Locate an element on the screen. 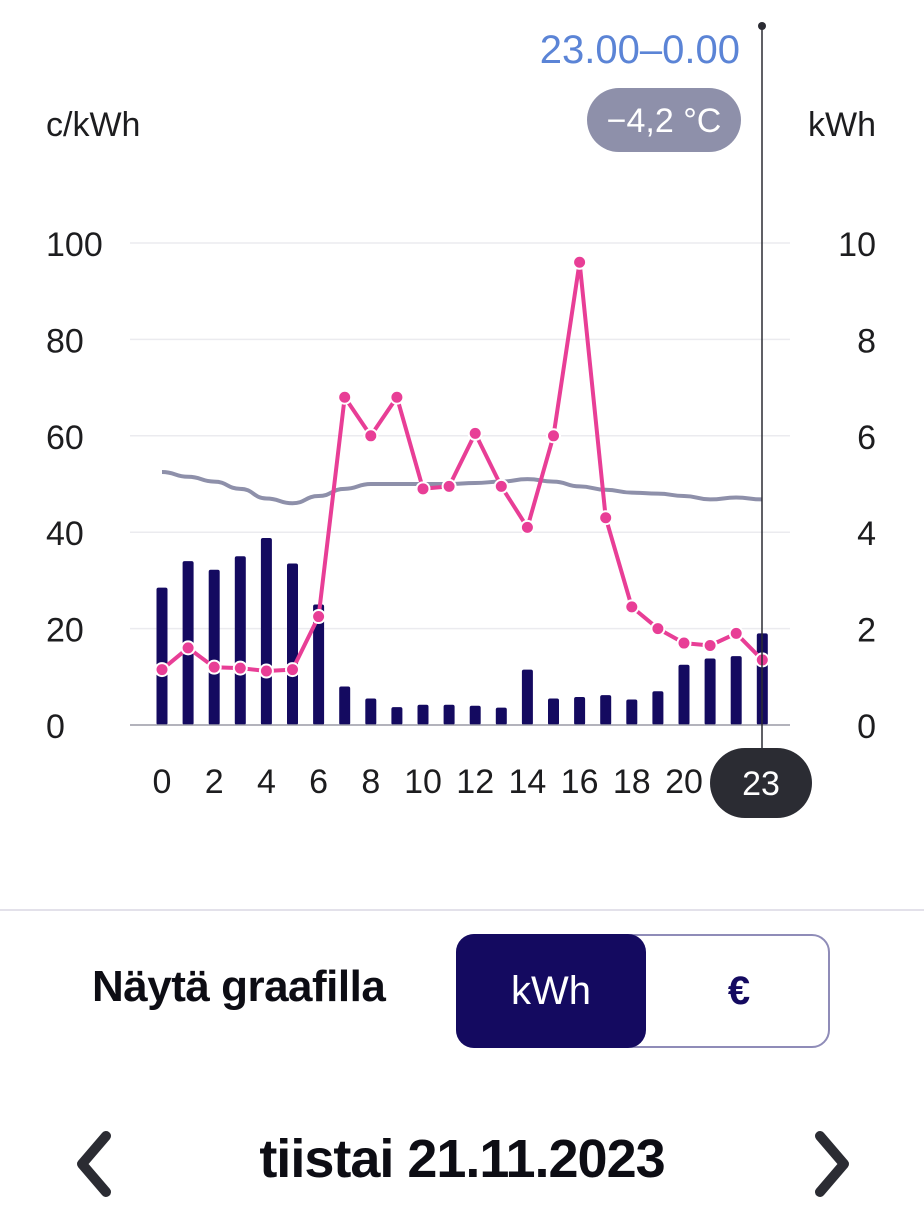  right-tick-label: 2 is located at coordinates (866, 631).